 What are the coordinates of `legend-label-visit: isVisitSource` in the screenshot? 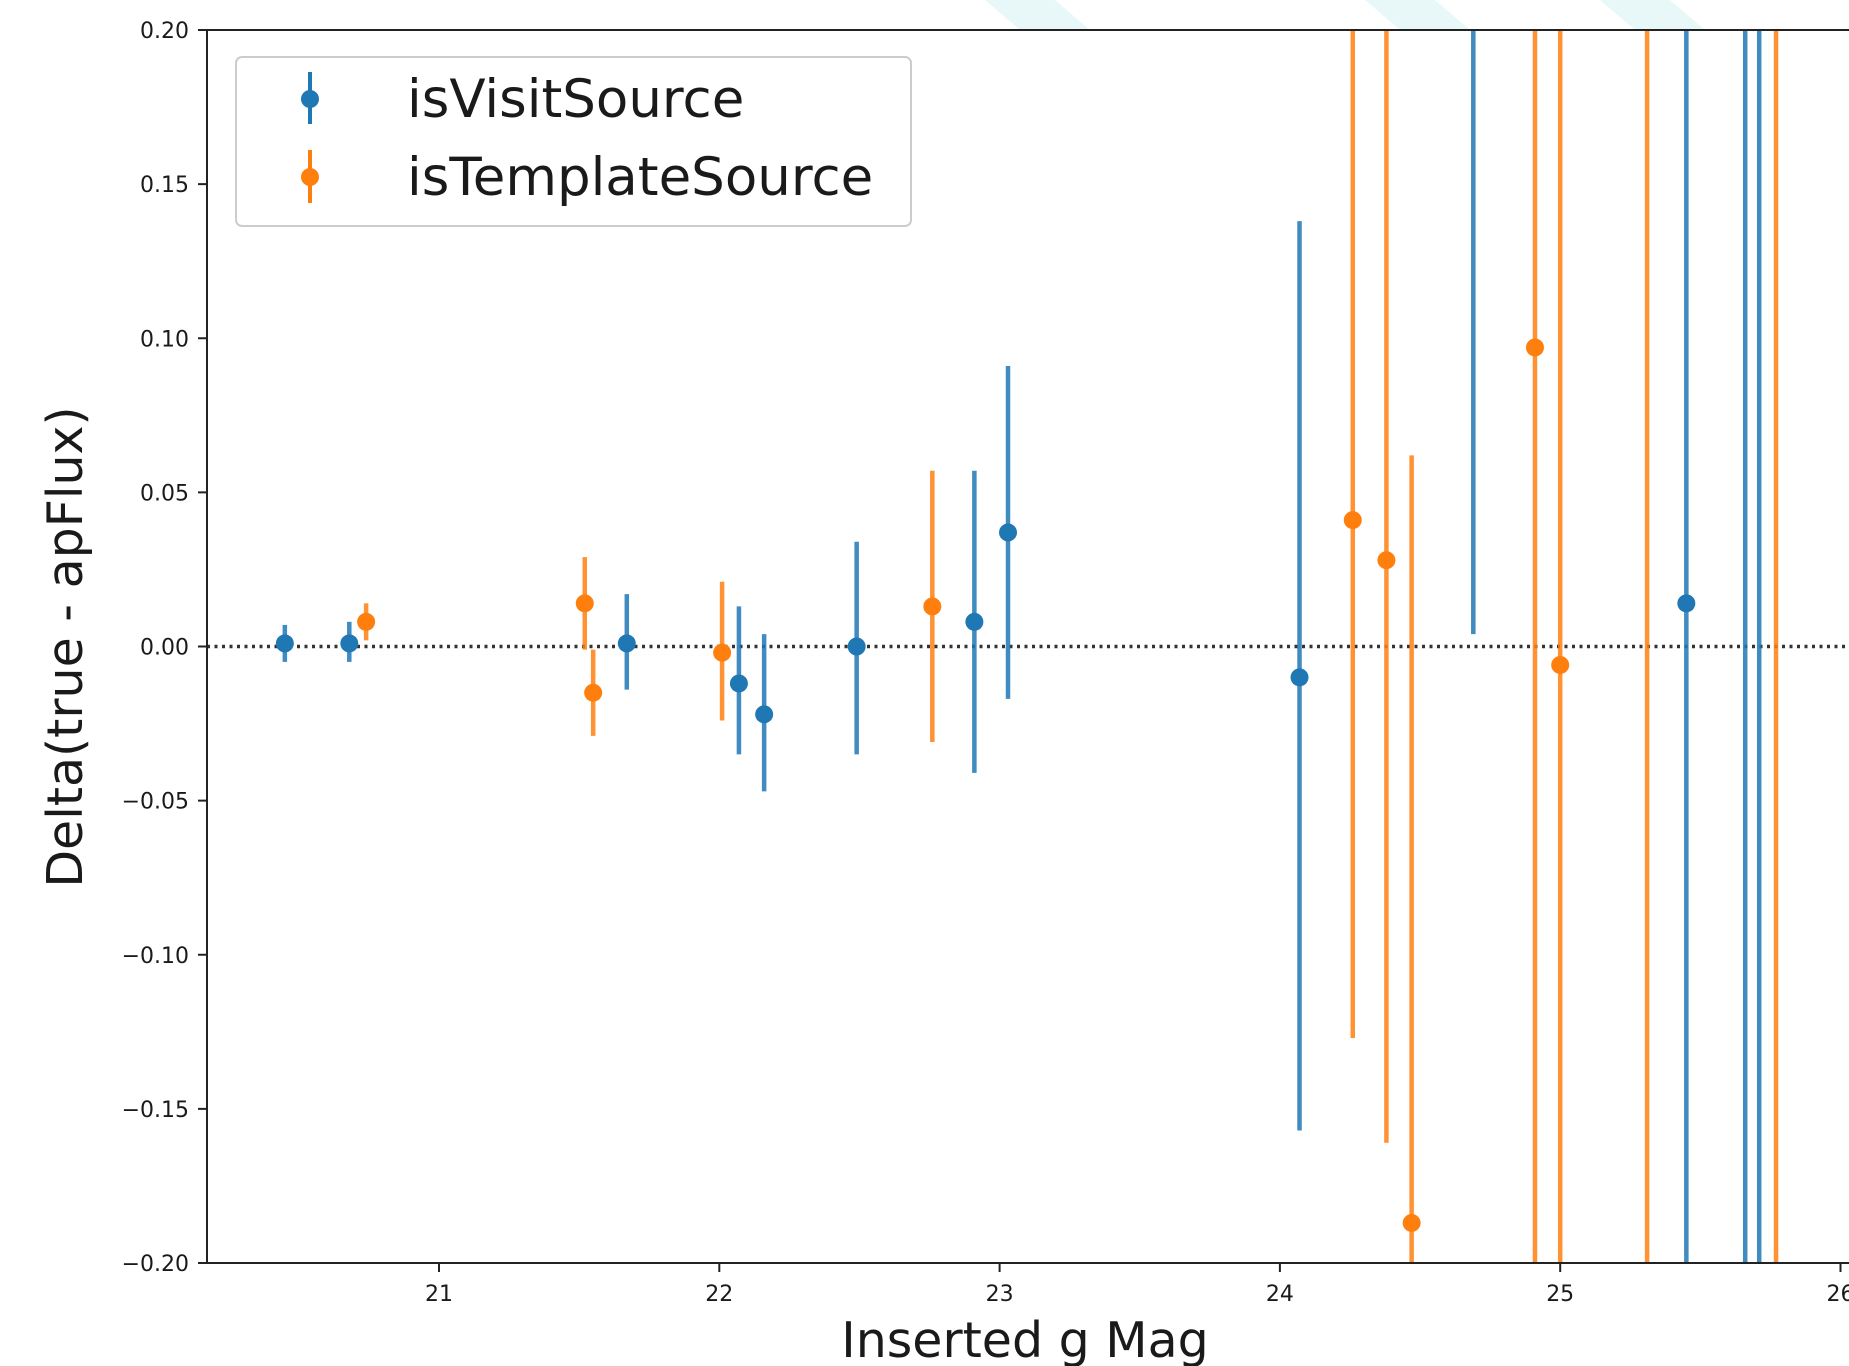 It's located at (575, 99).